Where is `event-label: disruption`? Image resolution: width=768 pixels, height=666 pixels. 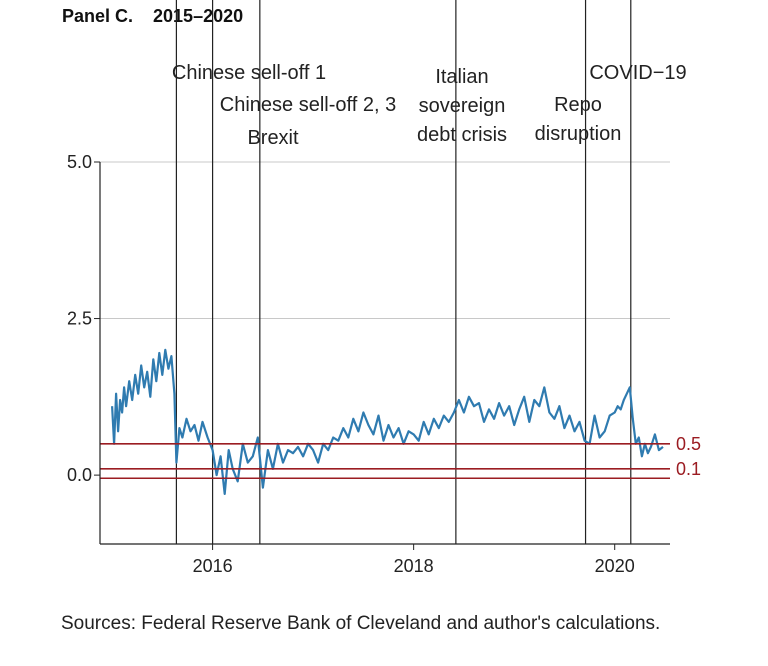 event-label: disruption is located at coordinates (578, 134).